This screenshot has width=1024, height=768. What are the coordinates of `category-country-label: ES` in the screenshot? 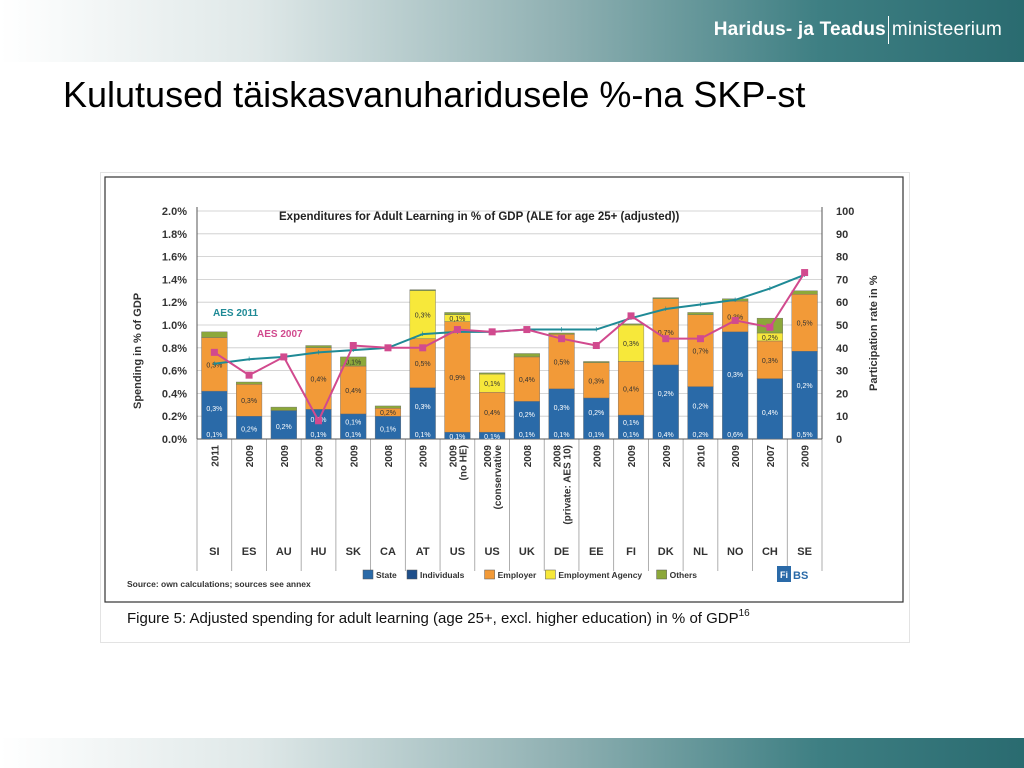 It's located at (249, 552).